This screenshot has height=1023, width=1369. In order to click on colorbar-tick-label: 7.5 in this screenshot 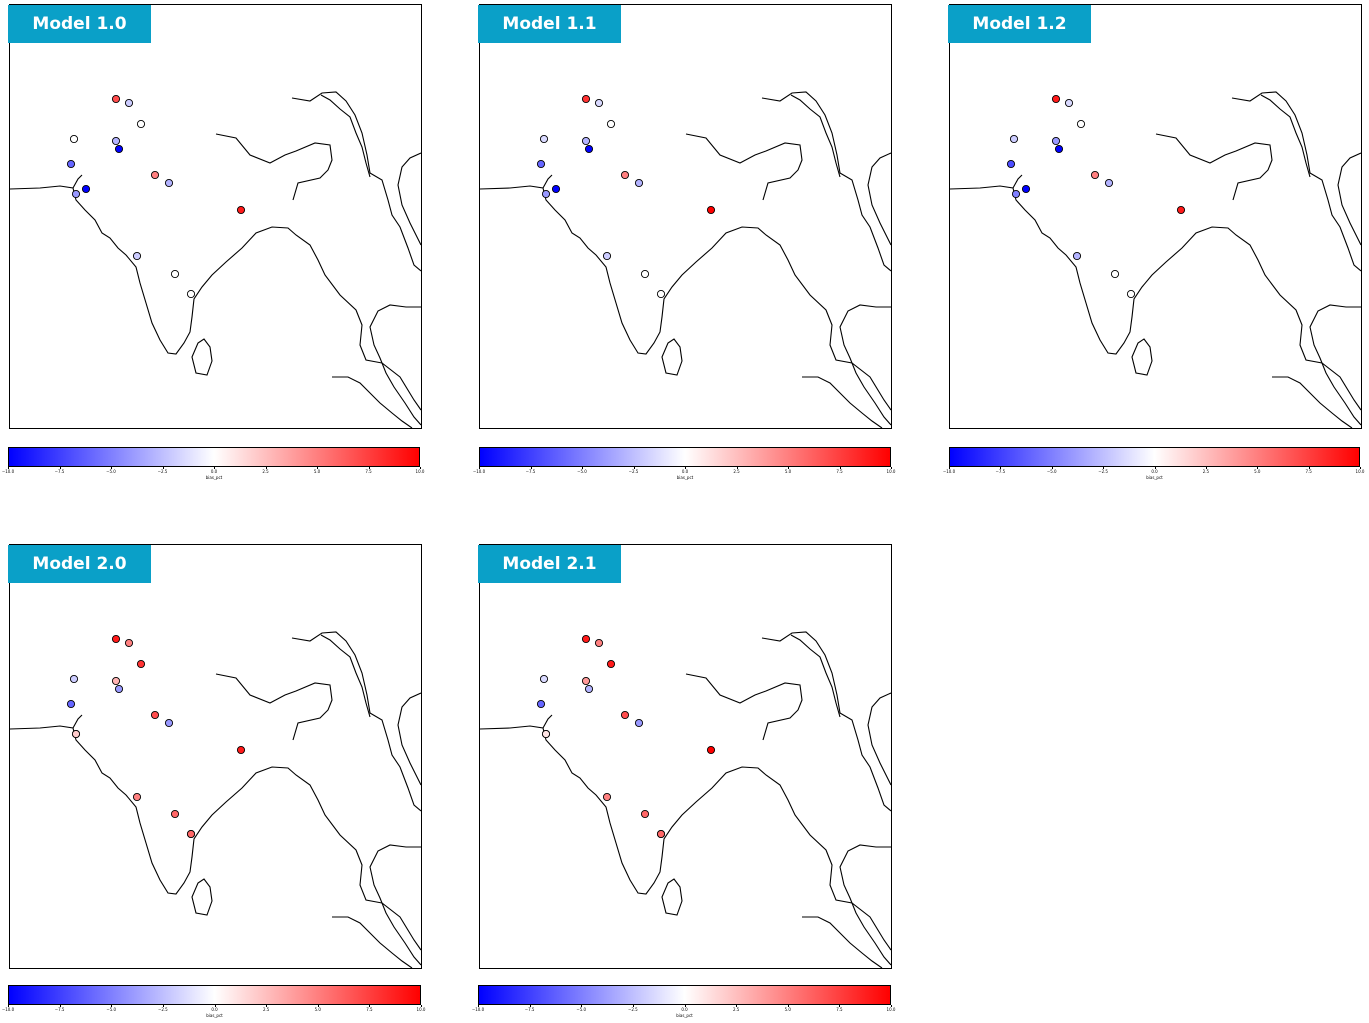, I will do `click(369, 1009)`.